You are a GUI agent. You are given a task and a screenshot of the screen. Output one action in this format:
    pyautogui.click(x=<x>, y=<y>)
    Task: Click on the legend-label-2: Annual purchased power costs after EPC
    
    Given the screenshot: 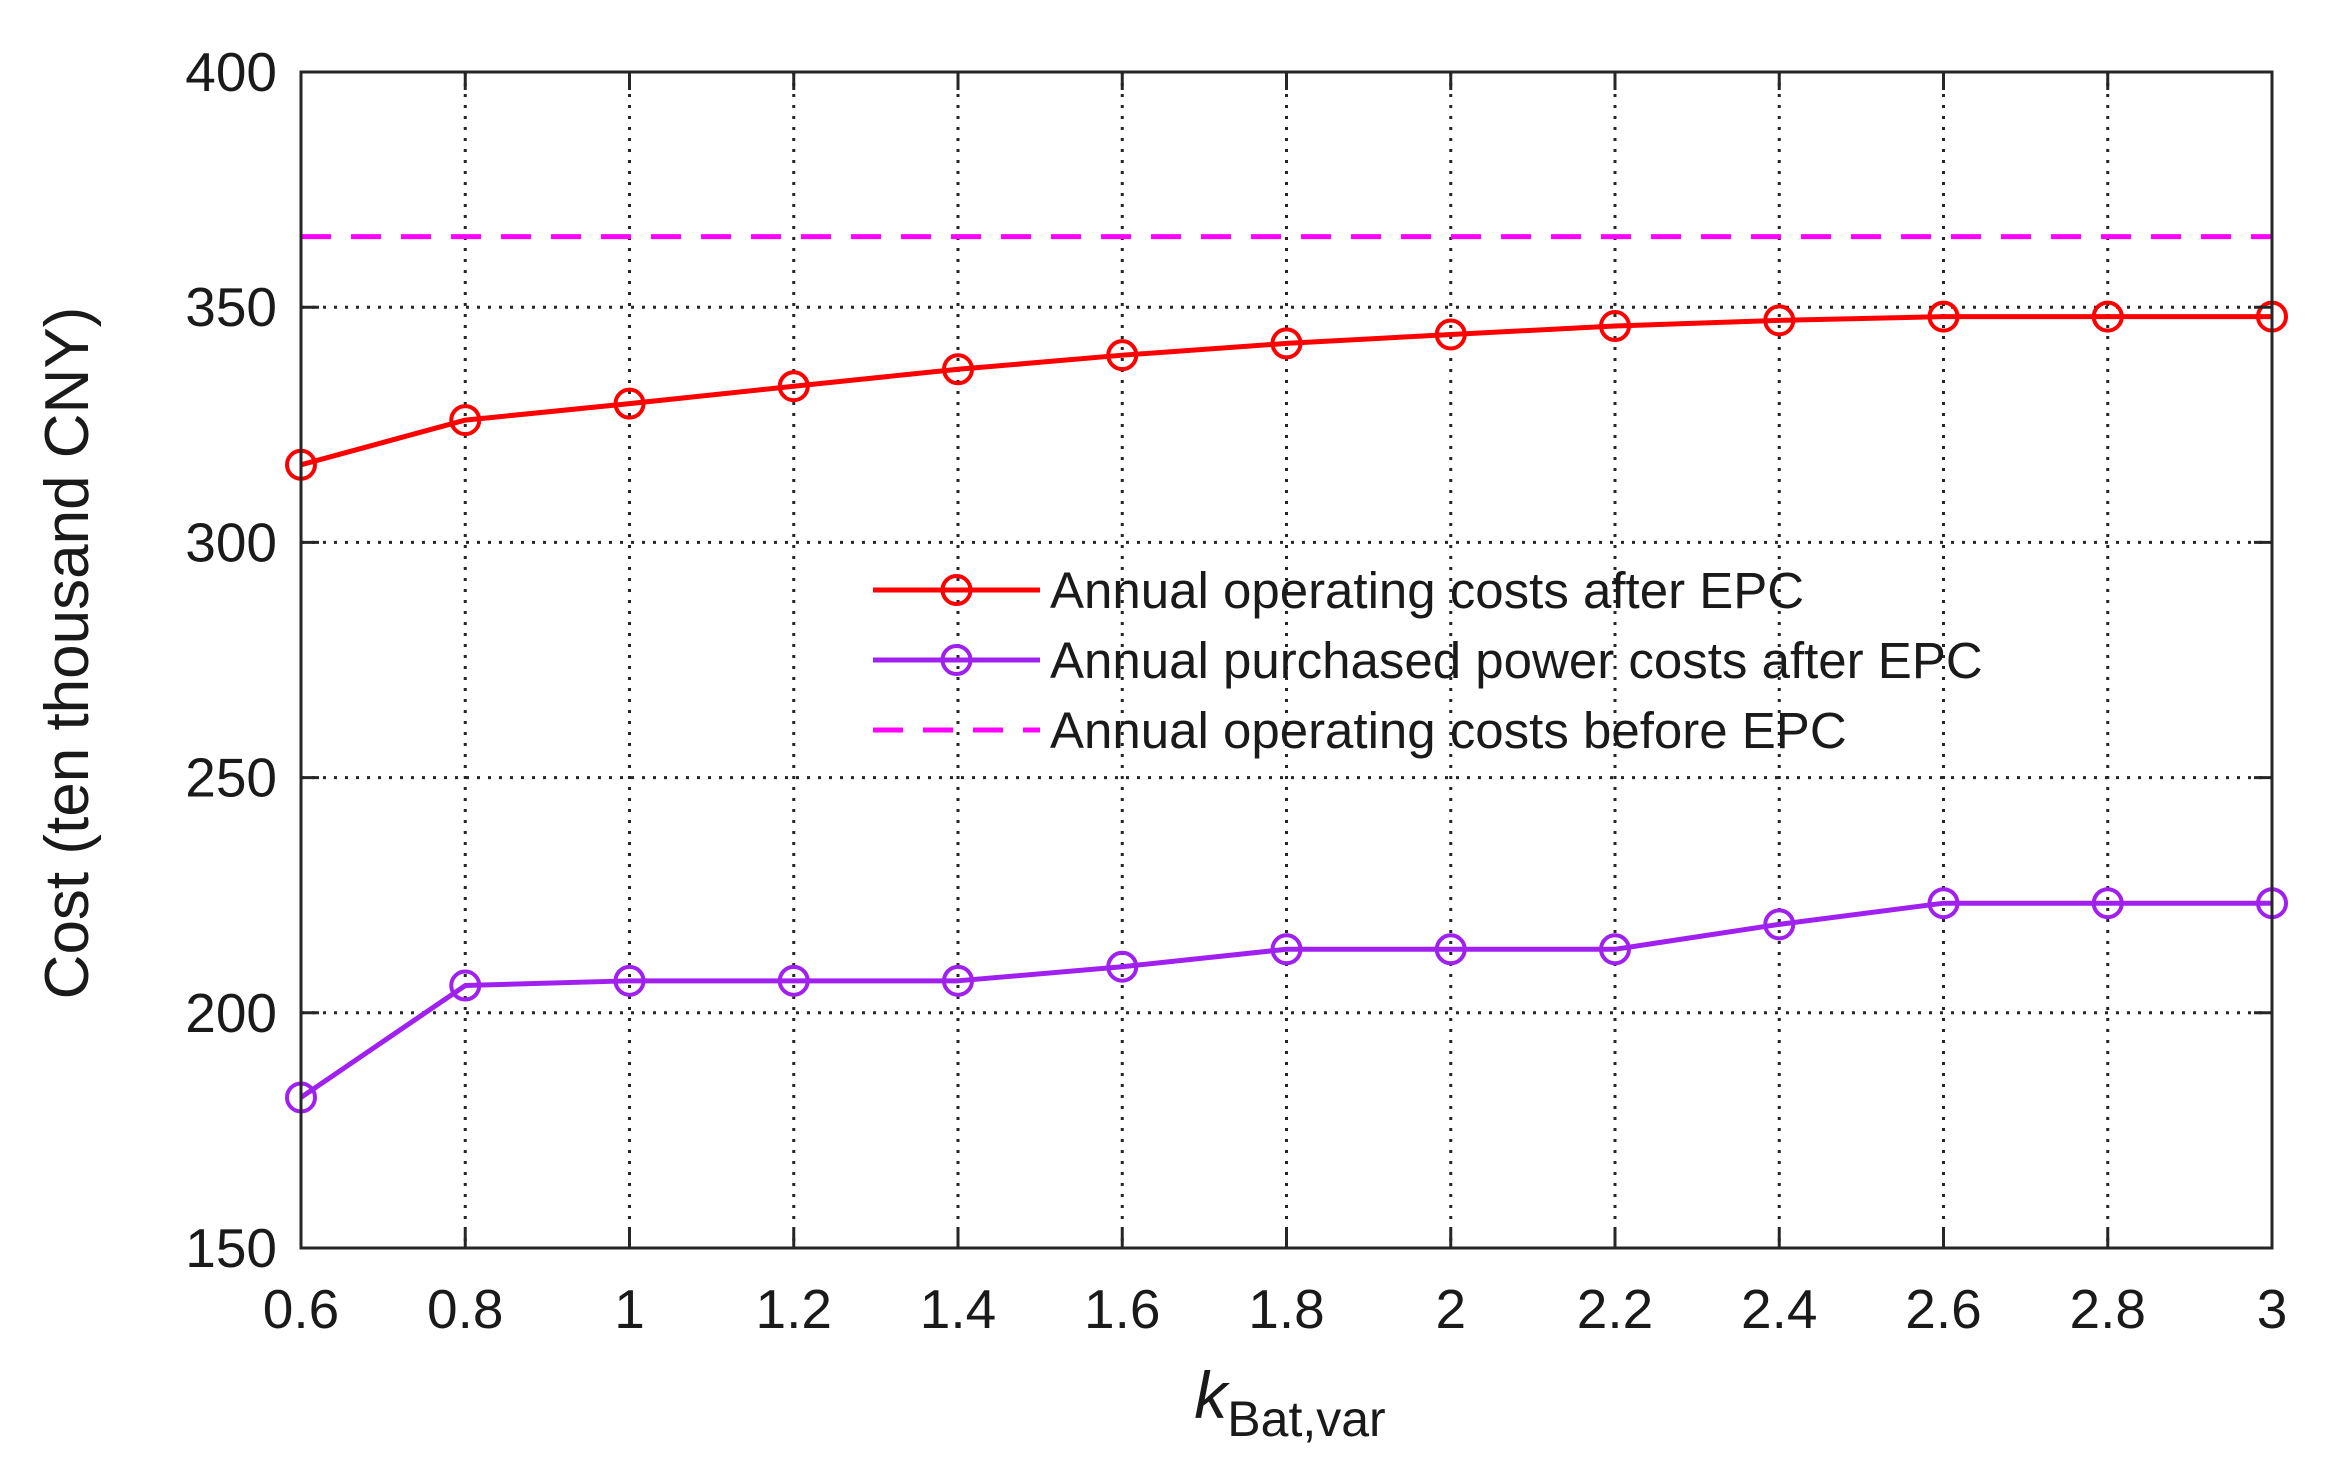 What is the action you would take?
    pyautogui.click(x=1516, y=660)
    